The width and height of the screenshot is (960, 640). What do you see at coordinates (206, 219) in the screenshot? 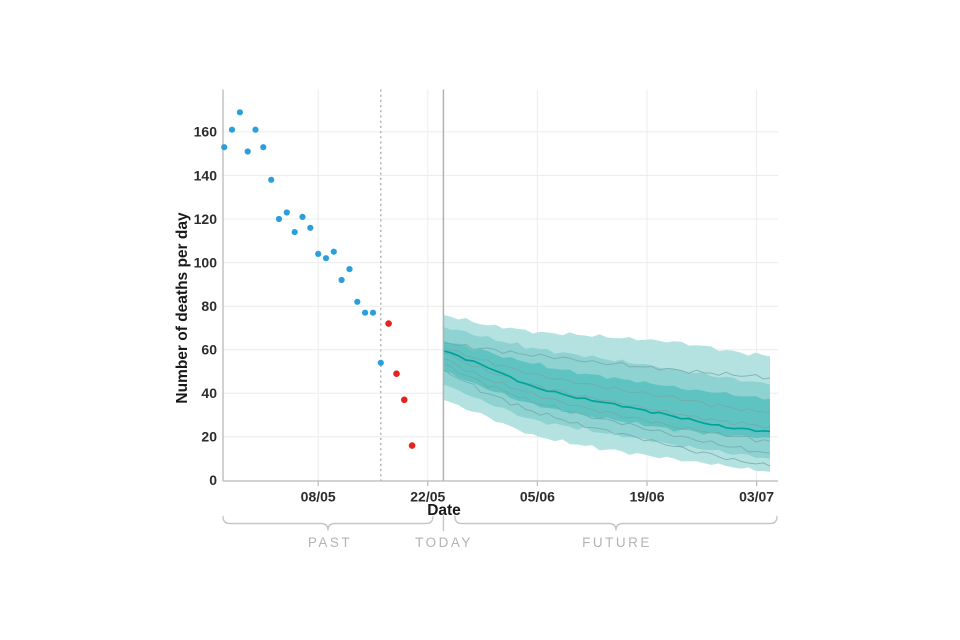
I see `y-tick-label: 120` at bounding box center [206, 219].